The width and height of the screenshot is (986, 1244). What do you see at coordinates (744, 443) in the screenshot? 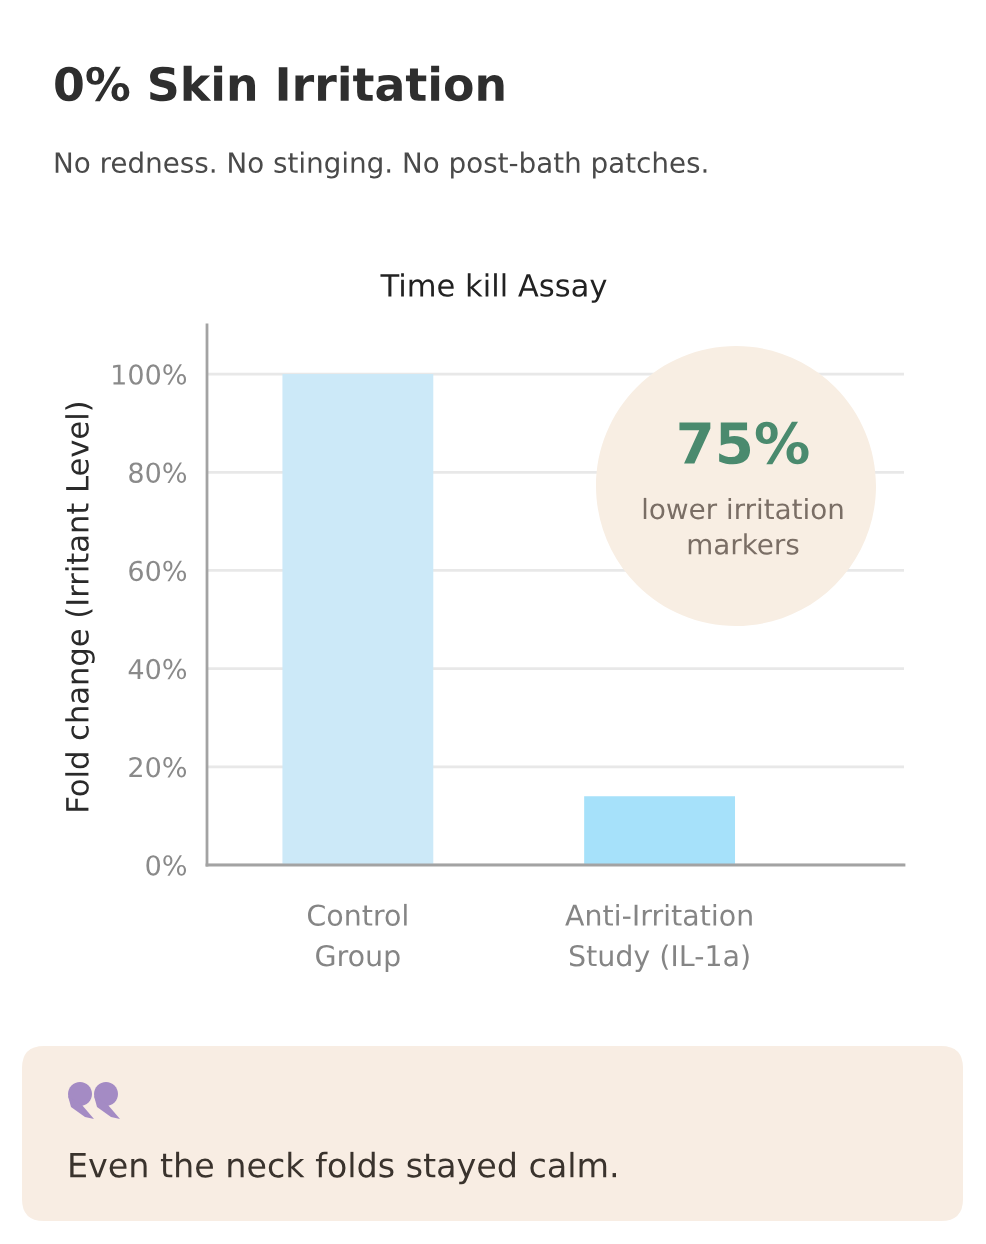
I see `annotation: 75%` at bounding box center [744, 443].